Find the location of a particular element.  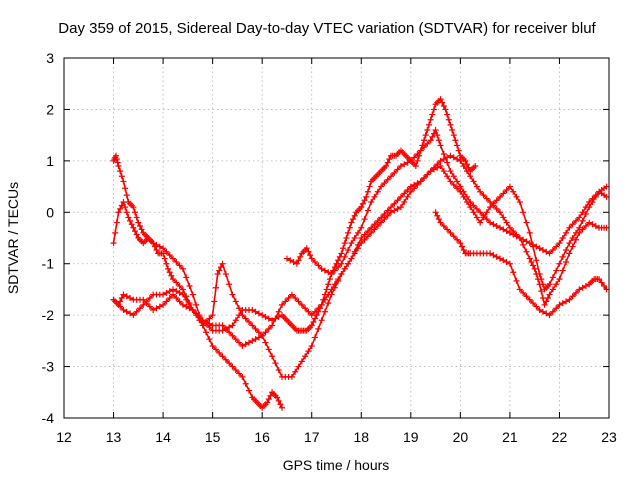

y-tick-label: -1 is located at coordinates (48, 264).